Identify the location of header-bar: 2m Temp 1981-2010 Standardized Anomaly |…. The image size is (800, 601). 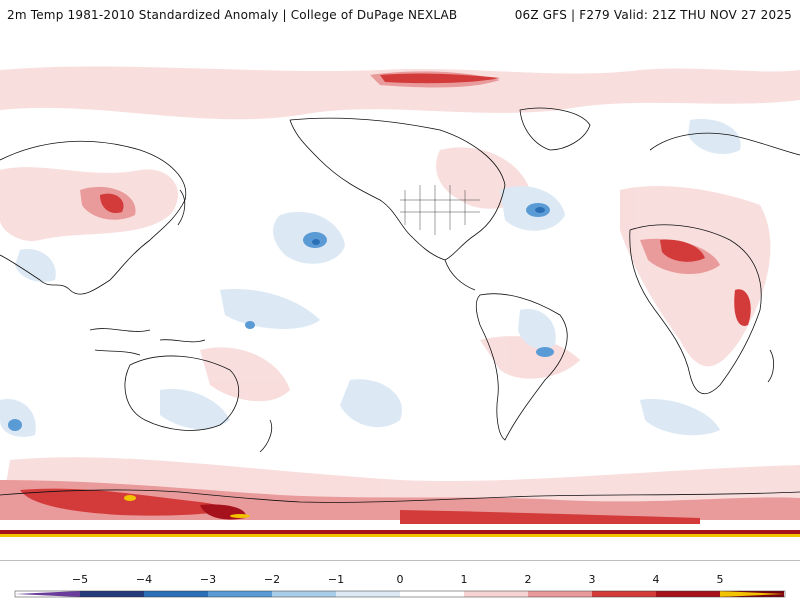
(400, 20).